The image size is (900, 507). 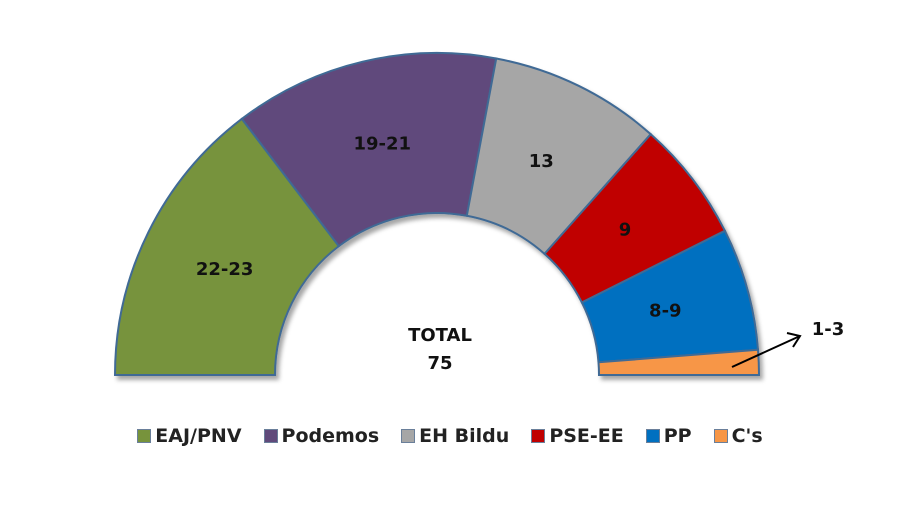 I want to click on legend-item: Podemos, so click(x=321, y=436).